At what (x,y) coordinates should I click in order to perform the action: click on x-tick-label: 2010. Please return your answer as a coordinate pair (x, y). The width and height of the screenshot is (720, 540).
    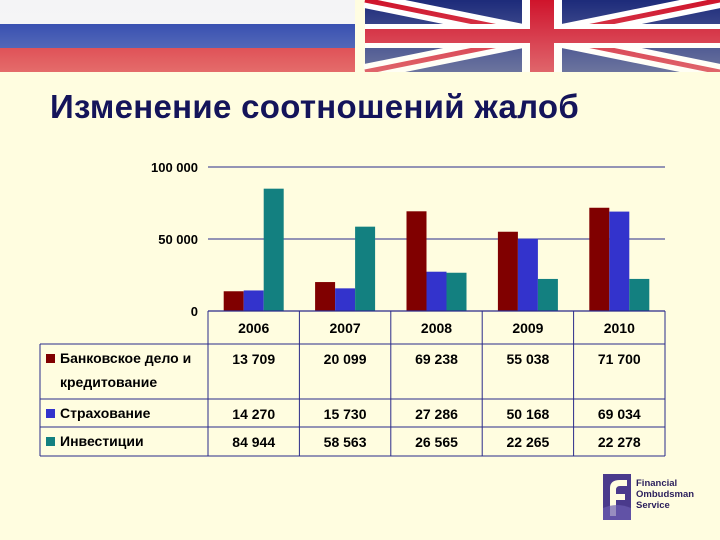
    Looking at the image, I should click on (619, 328).